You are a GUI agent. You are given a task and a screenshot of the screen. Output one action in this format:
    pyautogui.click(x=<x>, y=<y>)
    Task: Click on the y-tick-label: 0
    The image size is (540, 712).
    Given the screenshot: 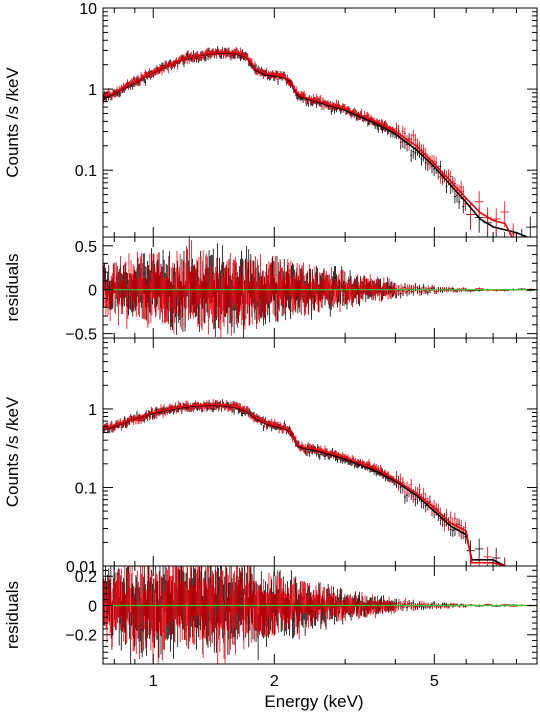 What is the action you would take?
    pyautogui.click(x=92, y=291)
    